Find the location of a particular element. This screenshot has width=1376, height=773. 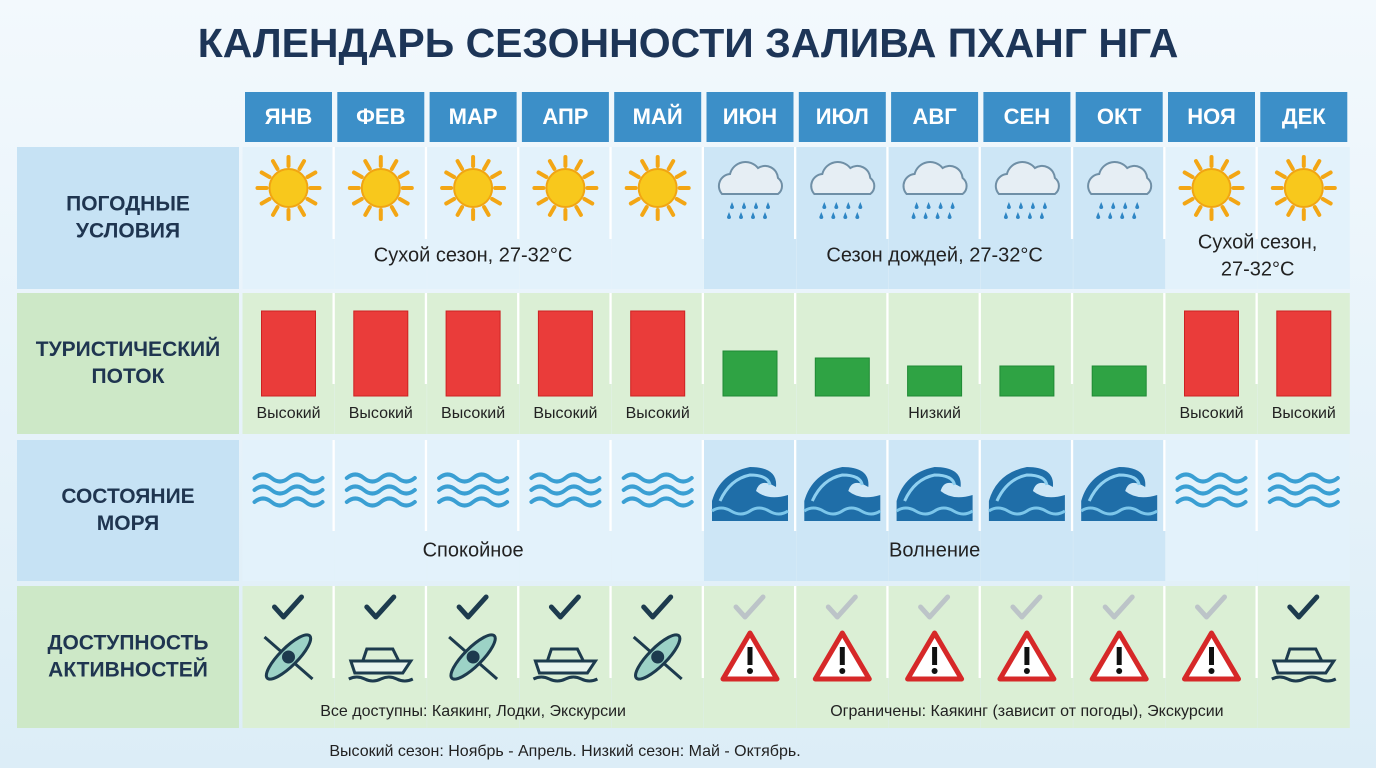

kayaker is located at coordinates (288, 657).